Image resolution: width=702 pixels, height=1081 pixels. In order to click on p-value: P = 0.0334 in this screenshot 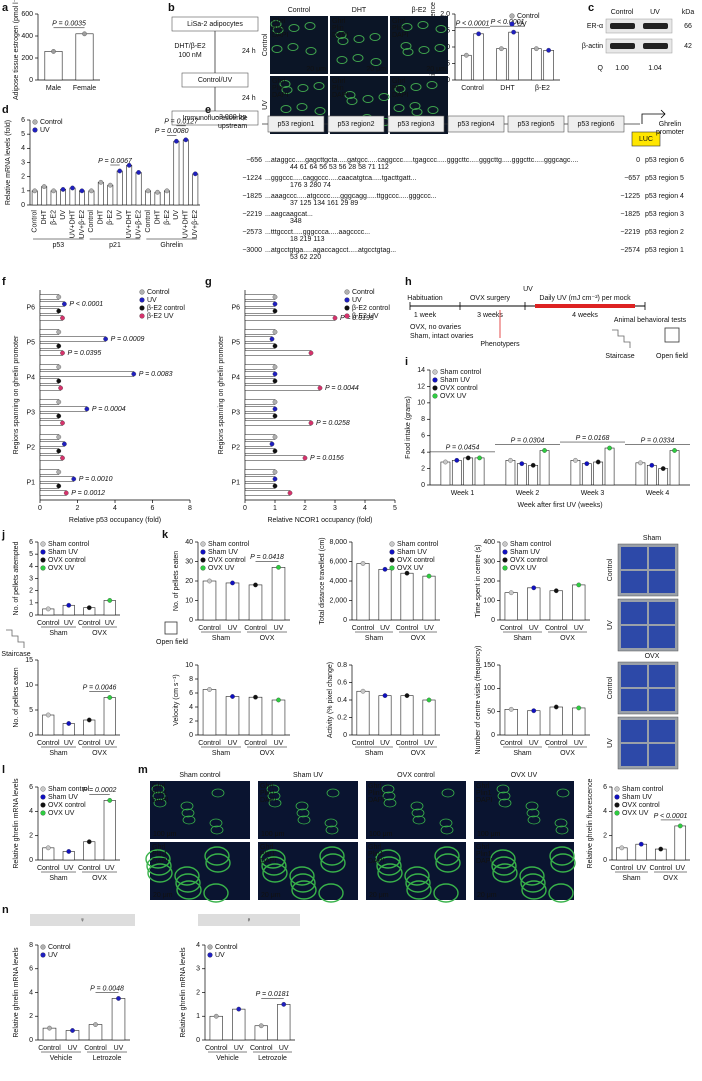, I will do `click(658, 440)`.